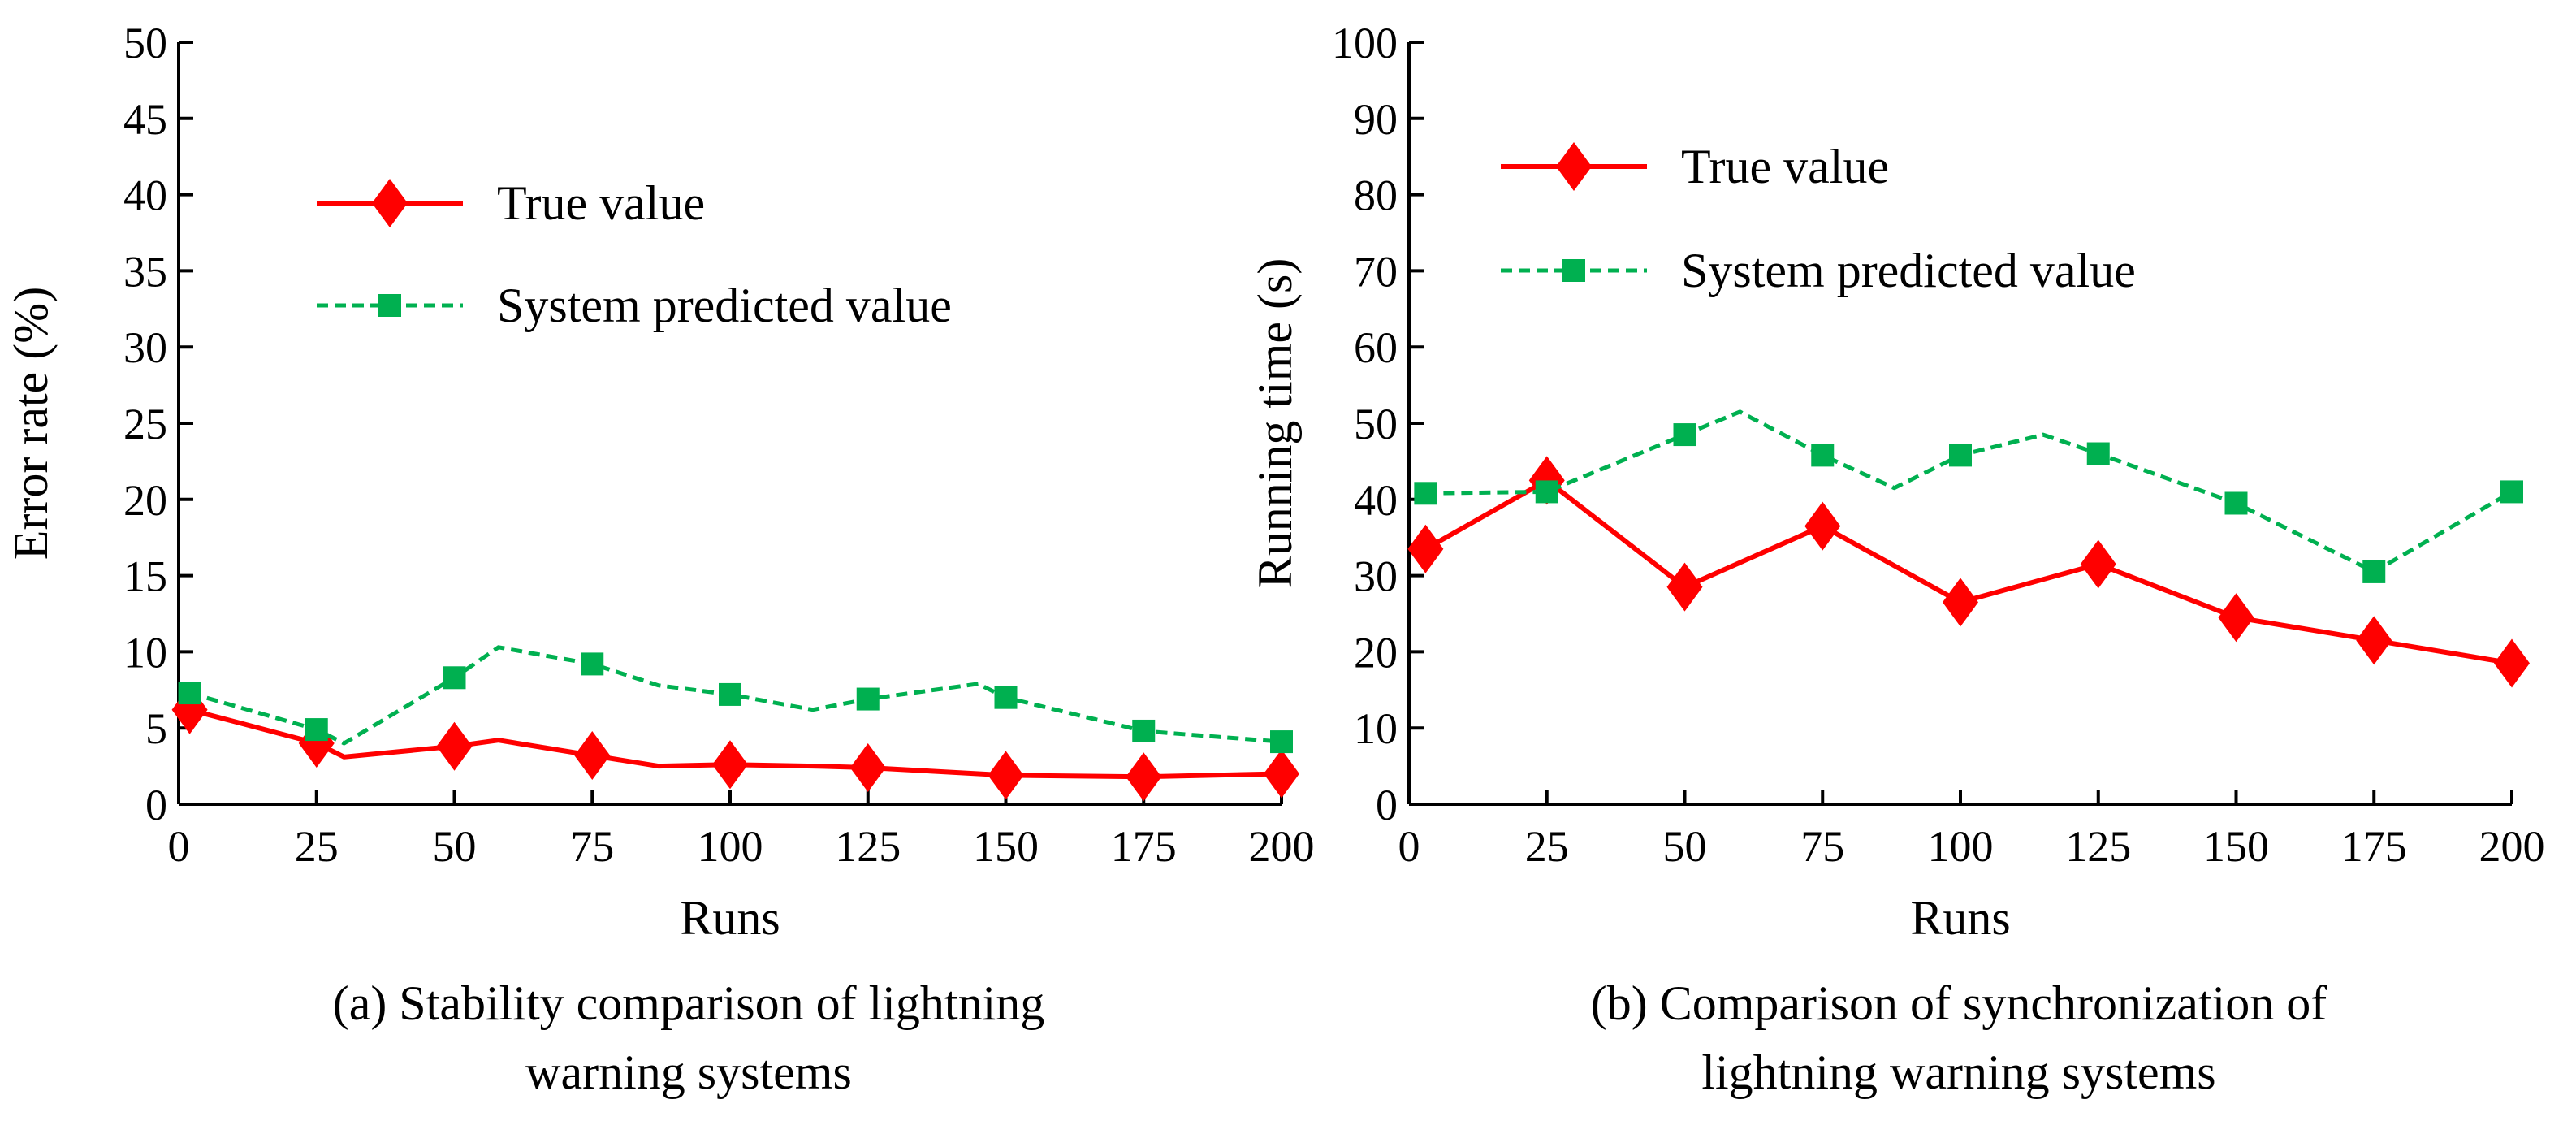  Describe the element at coordinates (156, 729) in the screenshot. I see `y-tick-label: 5` at that location.